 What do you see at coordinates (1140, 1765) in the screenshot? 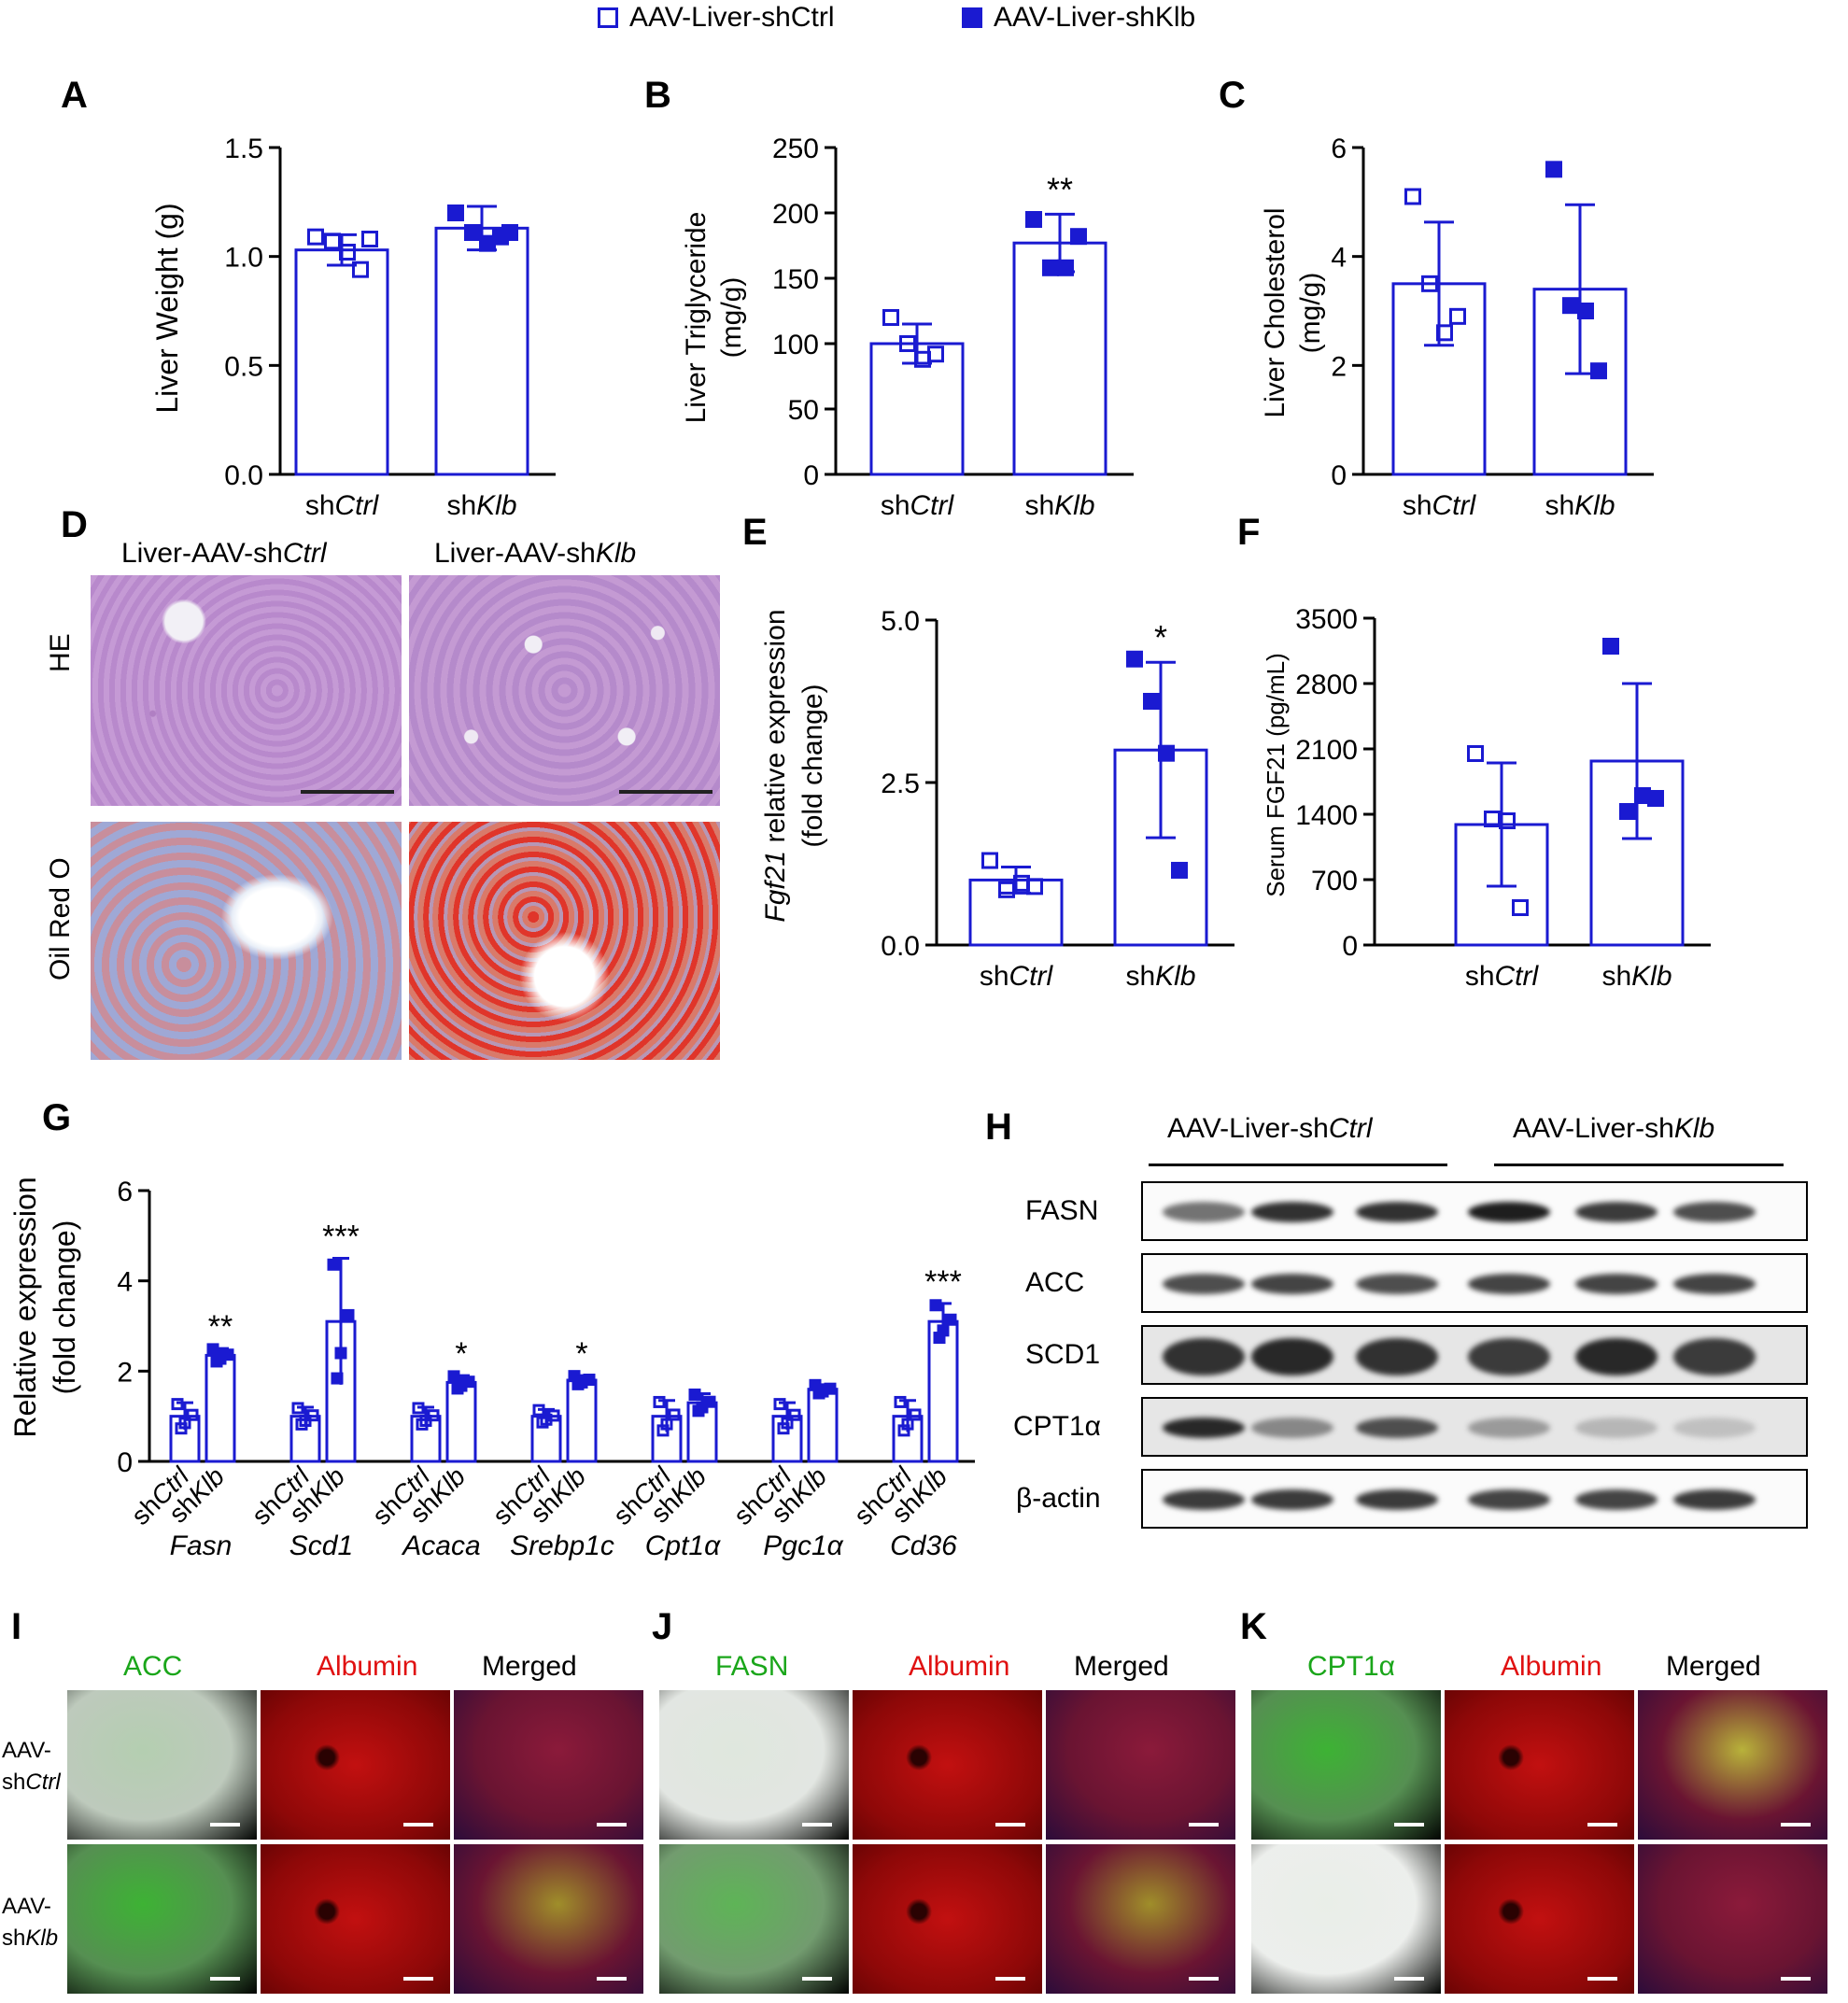
I see `if-image-j-r1-c3` at bounding box center [1140, 1765].